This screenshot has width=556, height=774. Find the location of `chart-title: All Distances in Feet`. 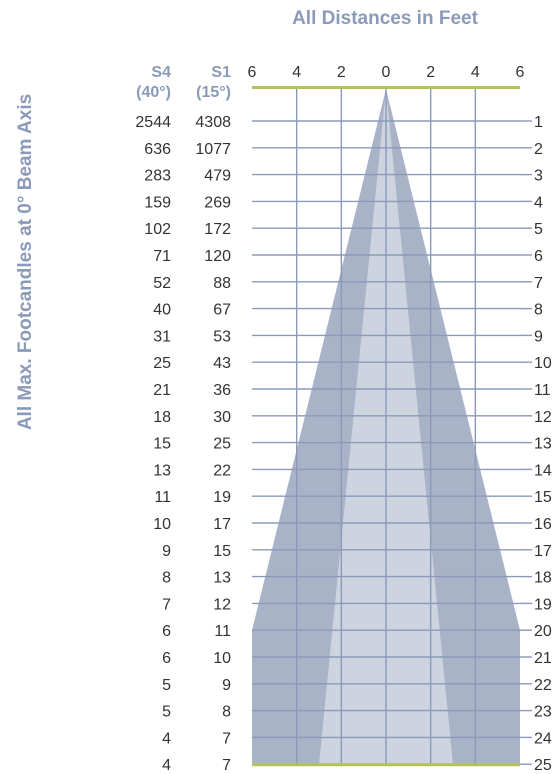

chart-title: All Distances in Feet is located at coordinates (385, 18).